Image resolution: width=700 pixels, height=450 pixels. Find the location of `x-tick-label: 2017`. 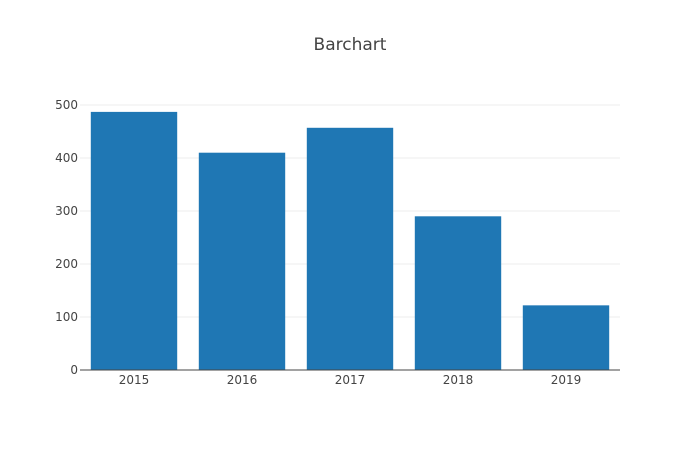

x-tick-label: 2017 is located at coordinates (350, 380).